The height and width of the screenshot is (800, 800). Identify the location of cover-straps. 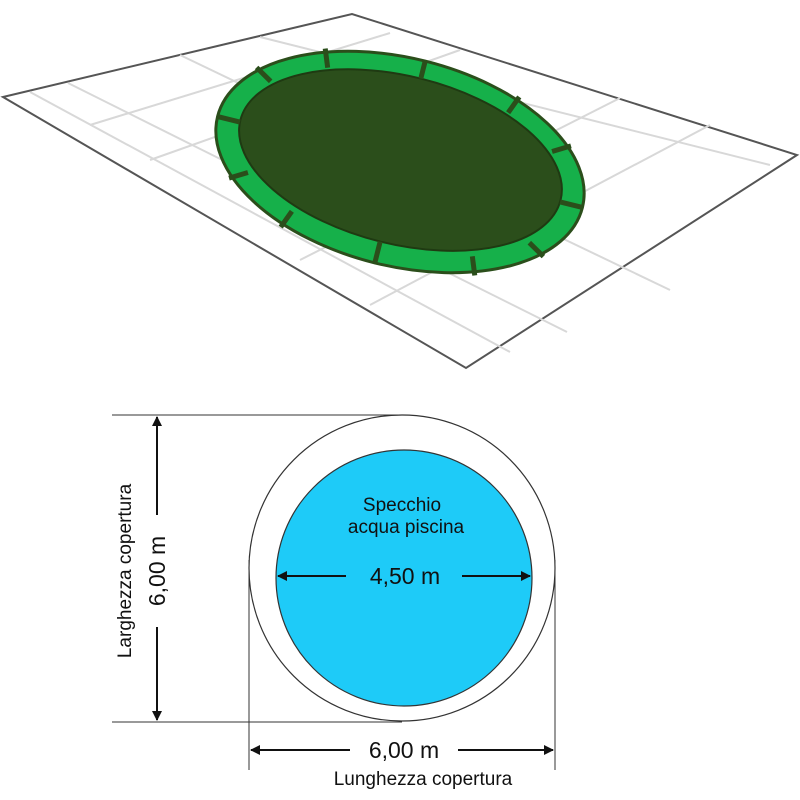
(400, 162).